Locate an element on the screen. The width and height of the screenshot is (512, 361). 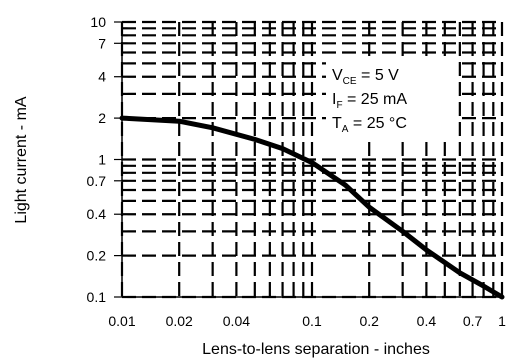
x-tick-labels: 0.01 0.02 0.04 0.1 0.2 0.4 0.7 1 is located at coordinates (307, 321).